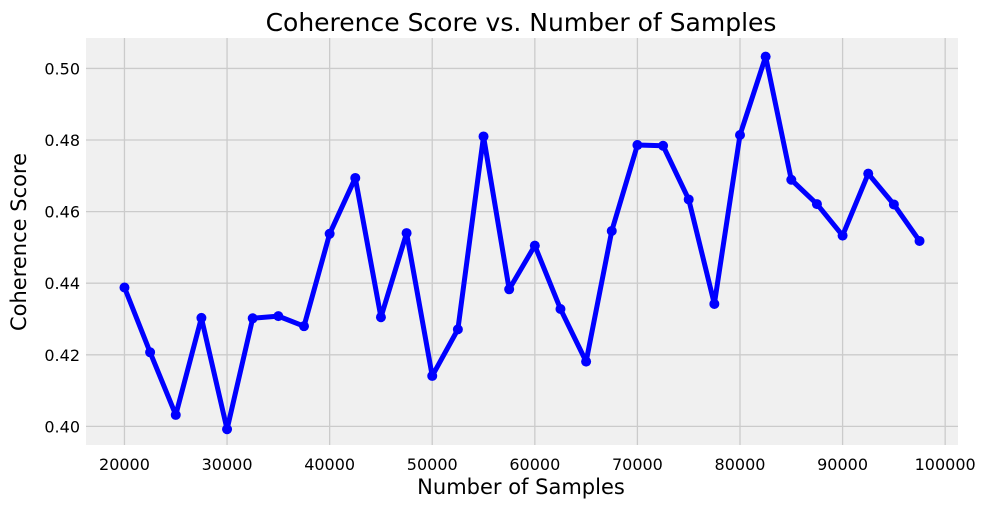 This screenshot has height=507, width=989. What do you see at coordinates (62, 247) in the screenshot?
I see `y-tick-labels: 0.40 0.42 0.44 0.46 0.48 0.50` at bounding box center [62, 247].